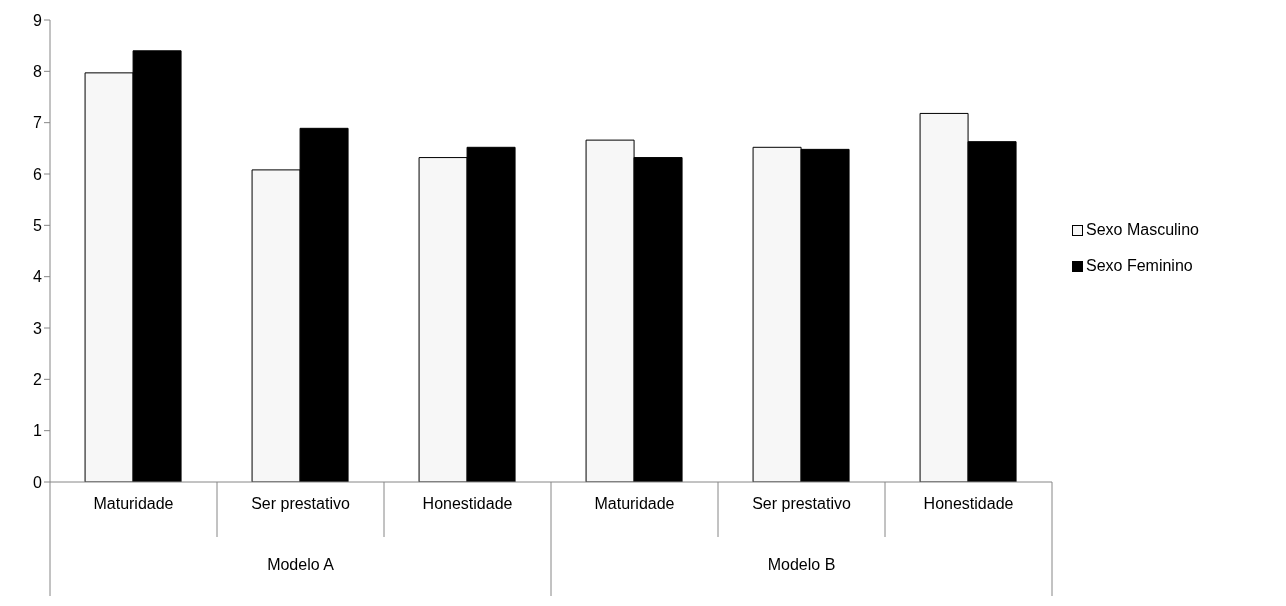 The image size is (1286, 606). I want to click on y-tick-label: 0, so click(38, 482).